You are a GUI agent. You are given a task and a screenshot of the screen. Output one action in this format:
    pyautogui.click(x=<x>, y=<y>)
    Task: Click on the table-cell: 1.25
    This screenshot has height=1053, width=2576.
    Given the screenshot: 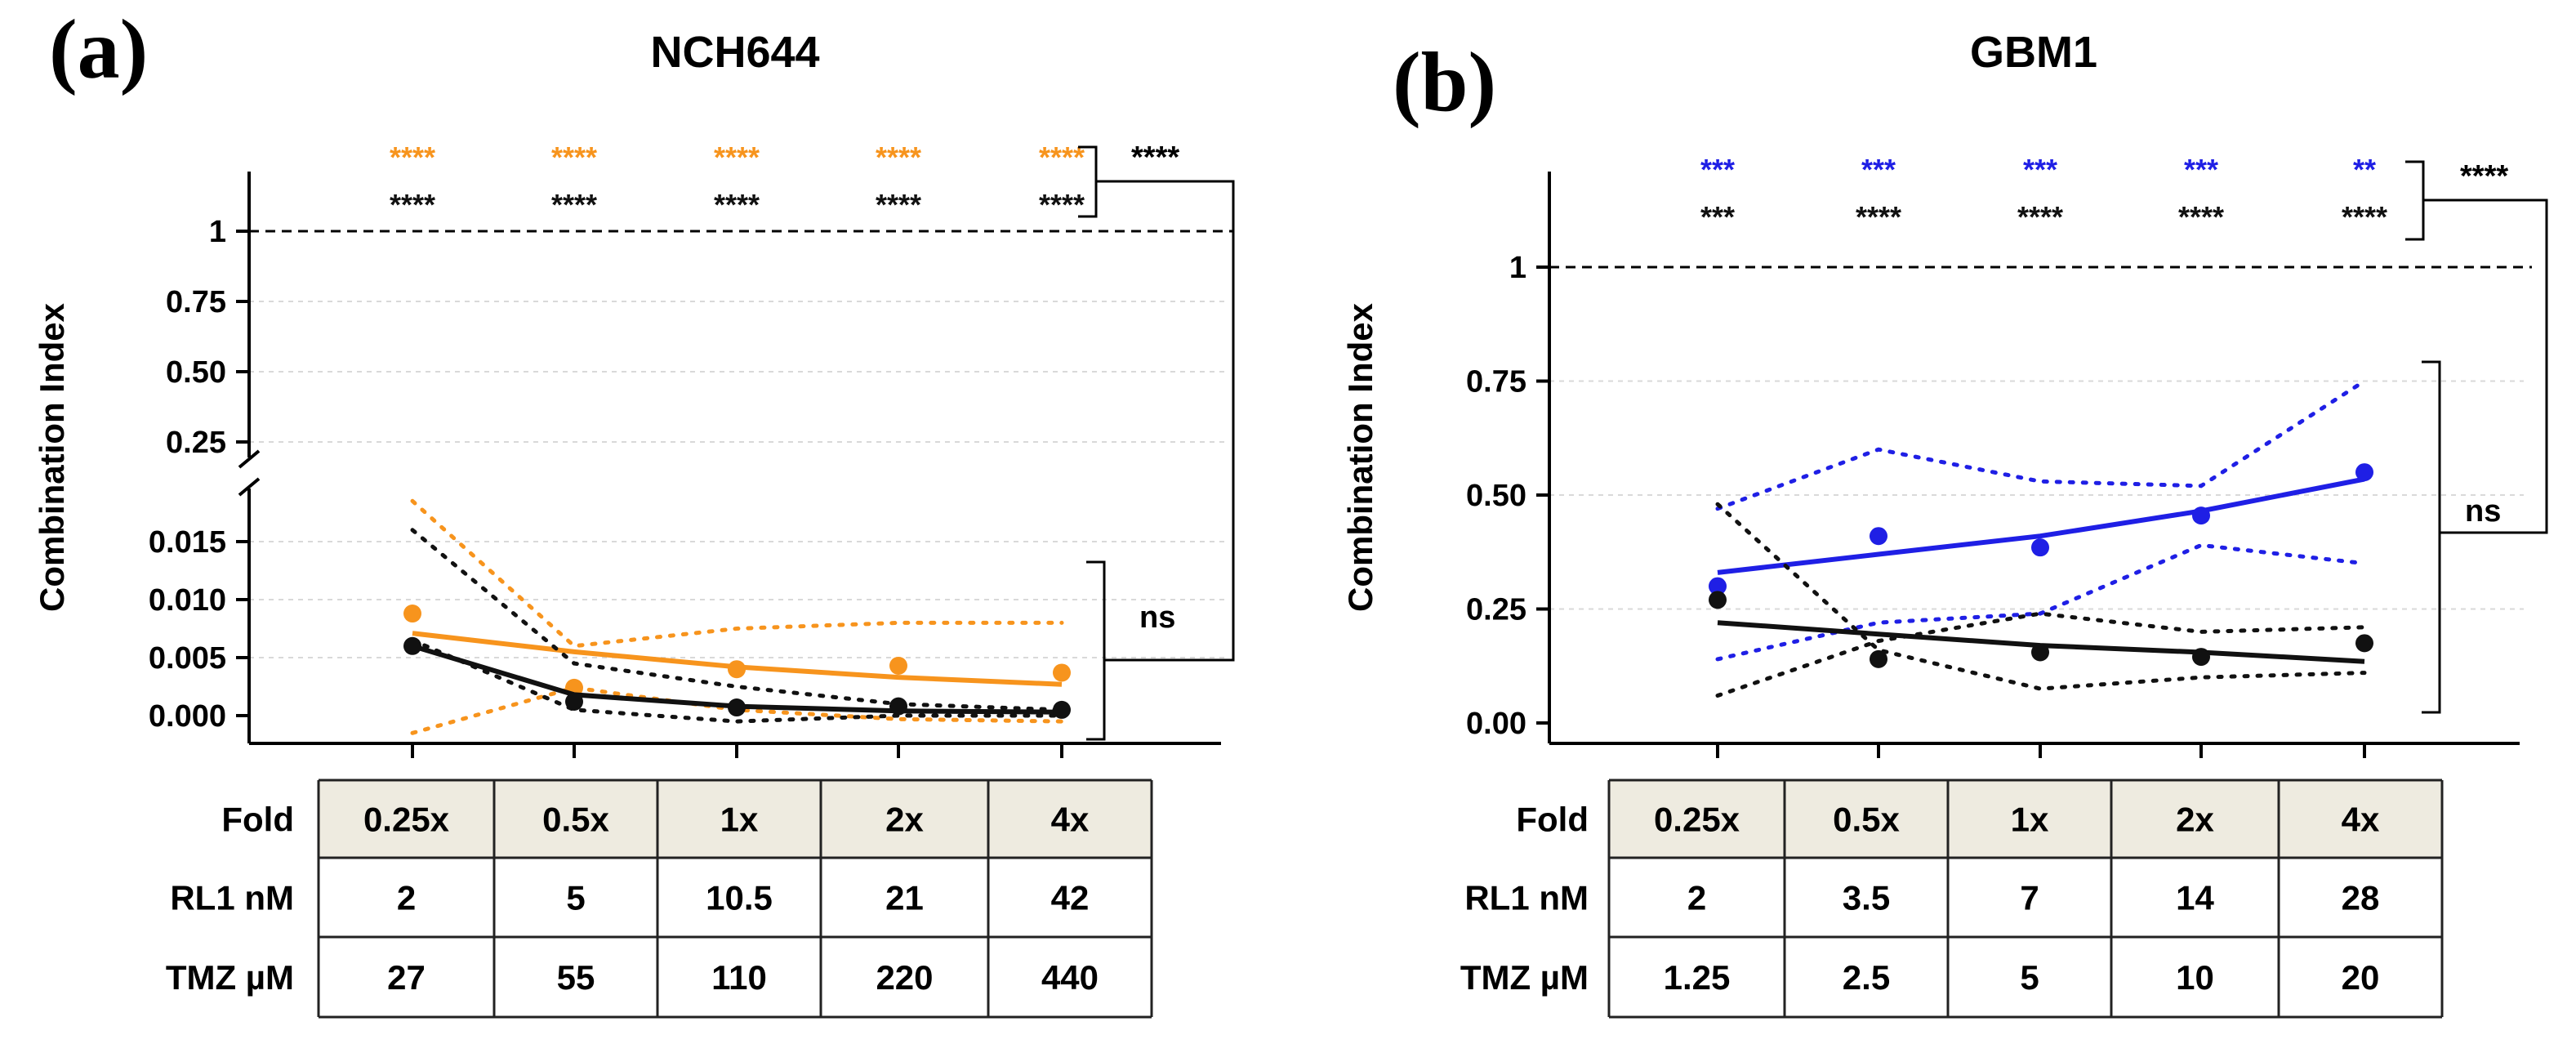 What is the action you would take?
    pyautogui.click(x=1697, y=977)
    